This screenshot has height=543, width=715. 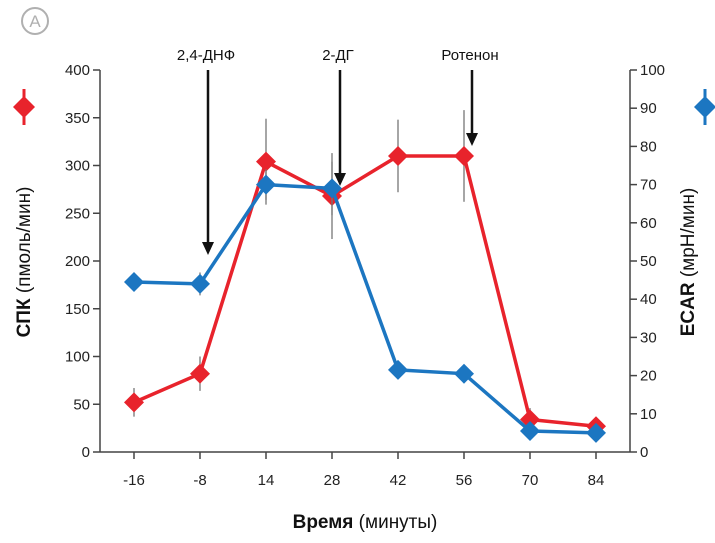 What do you see at coordinates (398, 480) in the screenshot?
I see `x-tick-label: 42` at bounding box center [398, 480].